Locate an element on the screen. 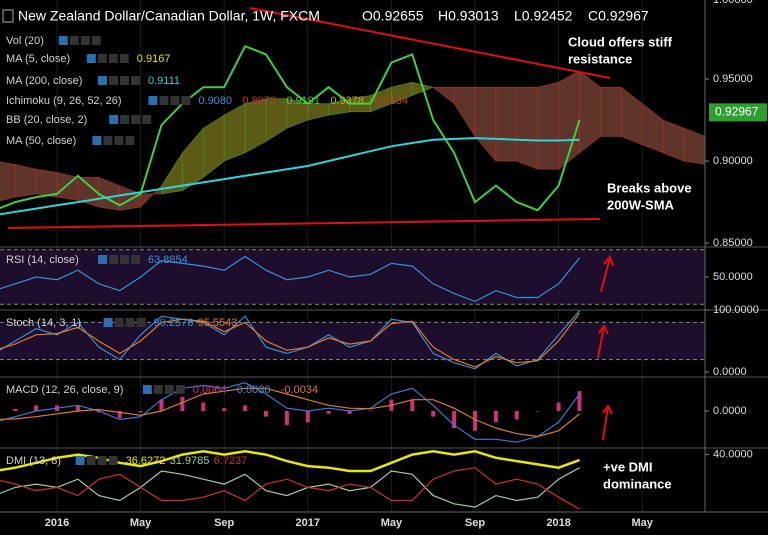 Image resolution: width=768 pixels, height=535 pixels. panel-title: Stoch (14, 3, 1) is located at coordinates (43, 323).